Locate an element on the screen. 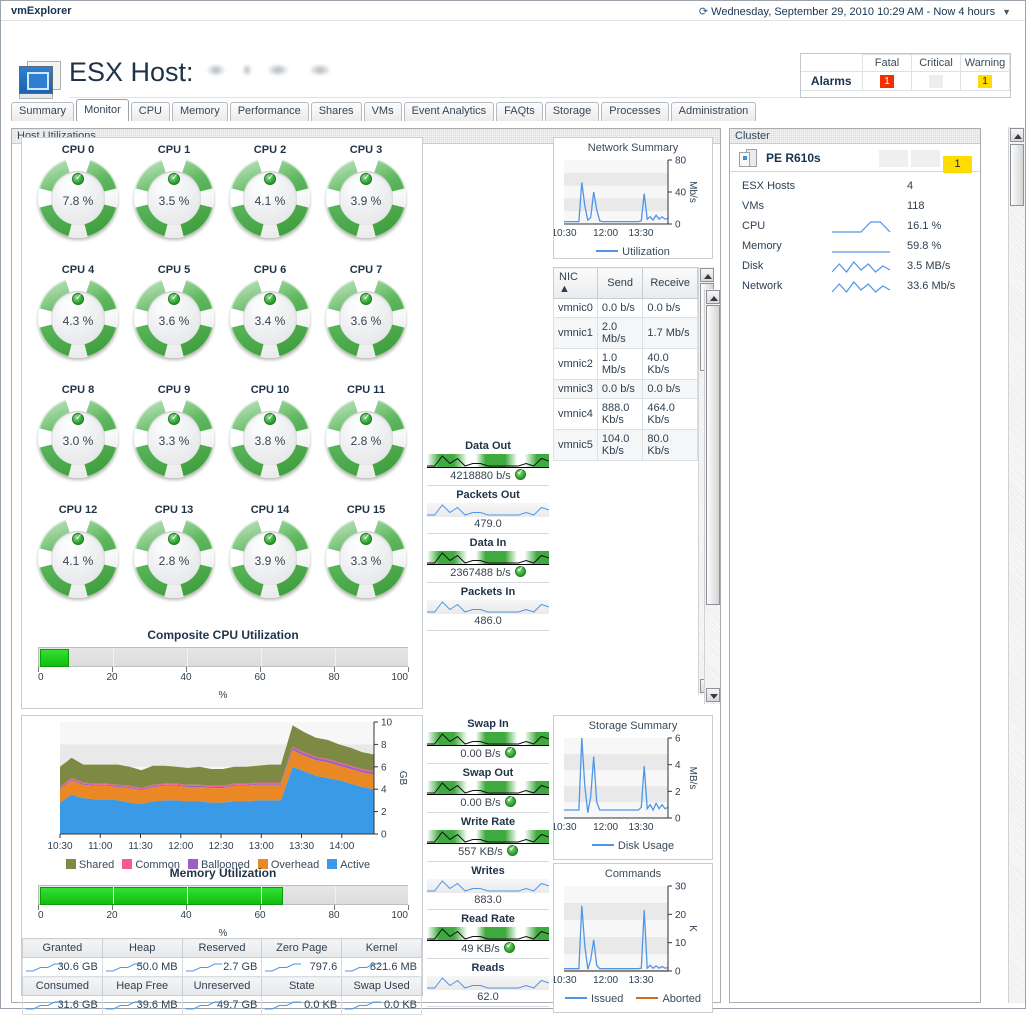 The height and width of the screenshot is (1015, 1026). cpu-gauge-label: CPU 5 is located at coordinates (174, 270).